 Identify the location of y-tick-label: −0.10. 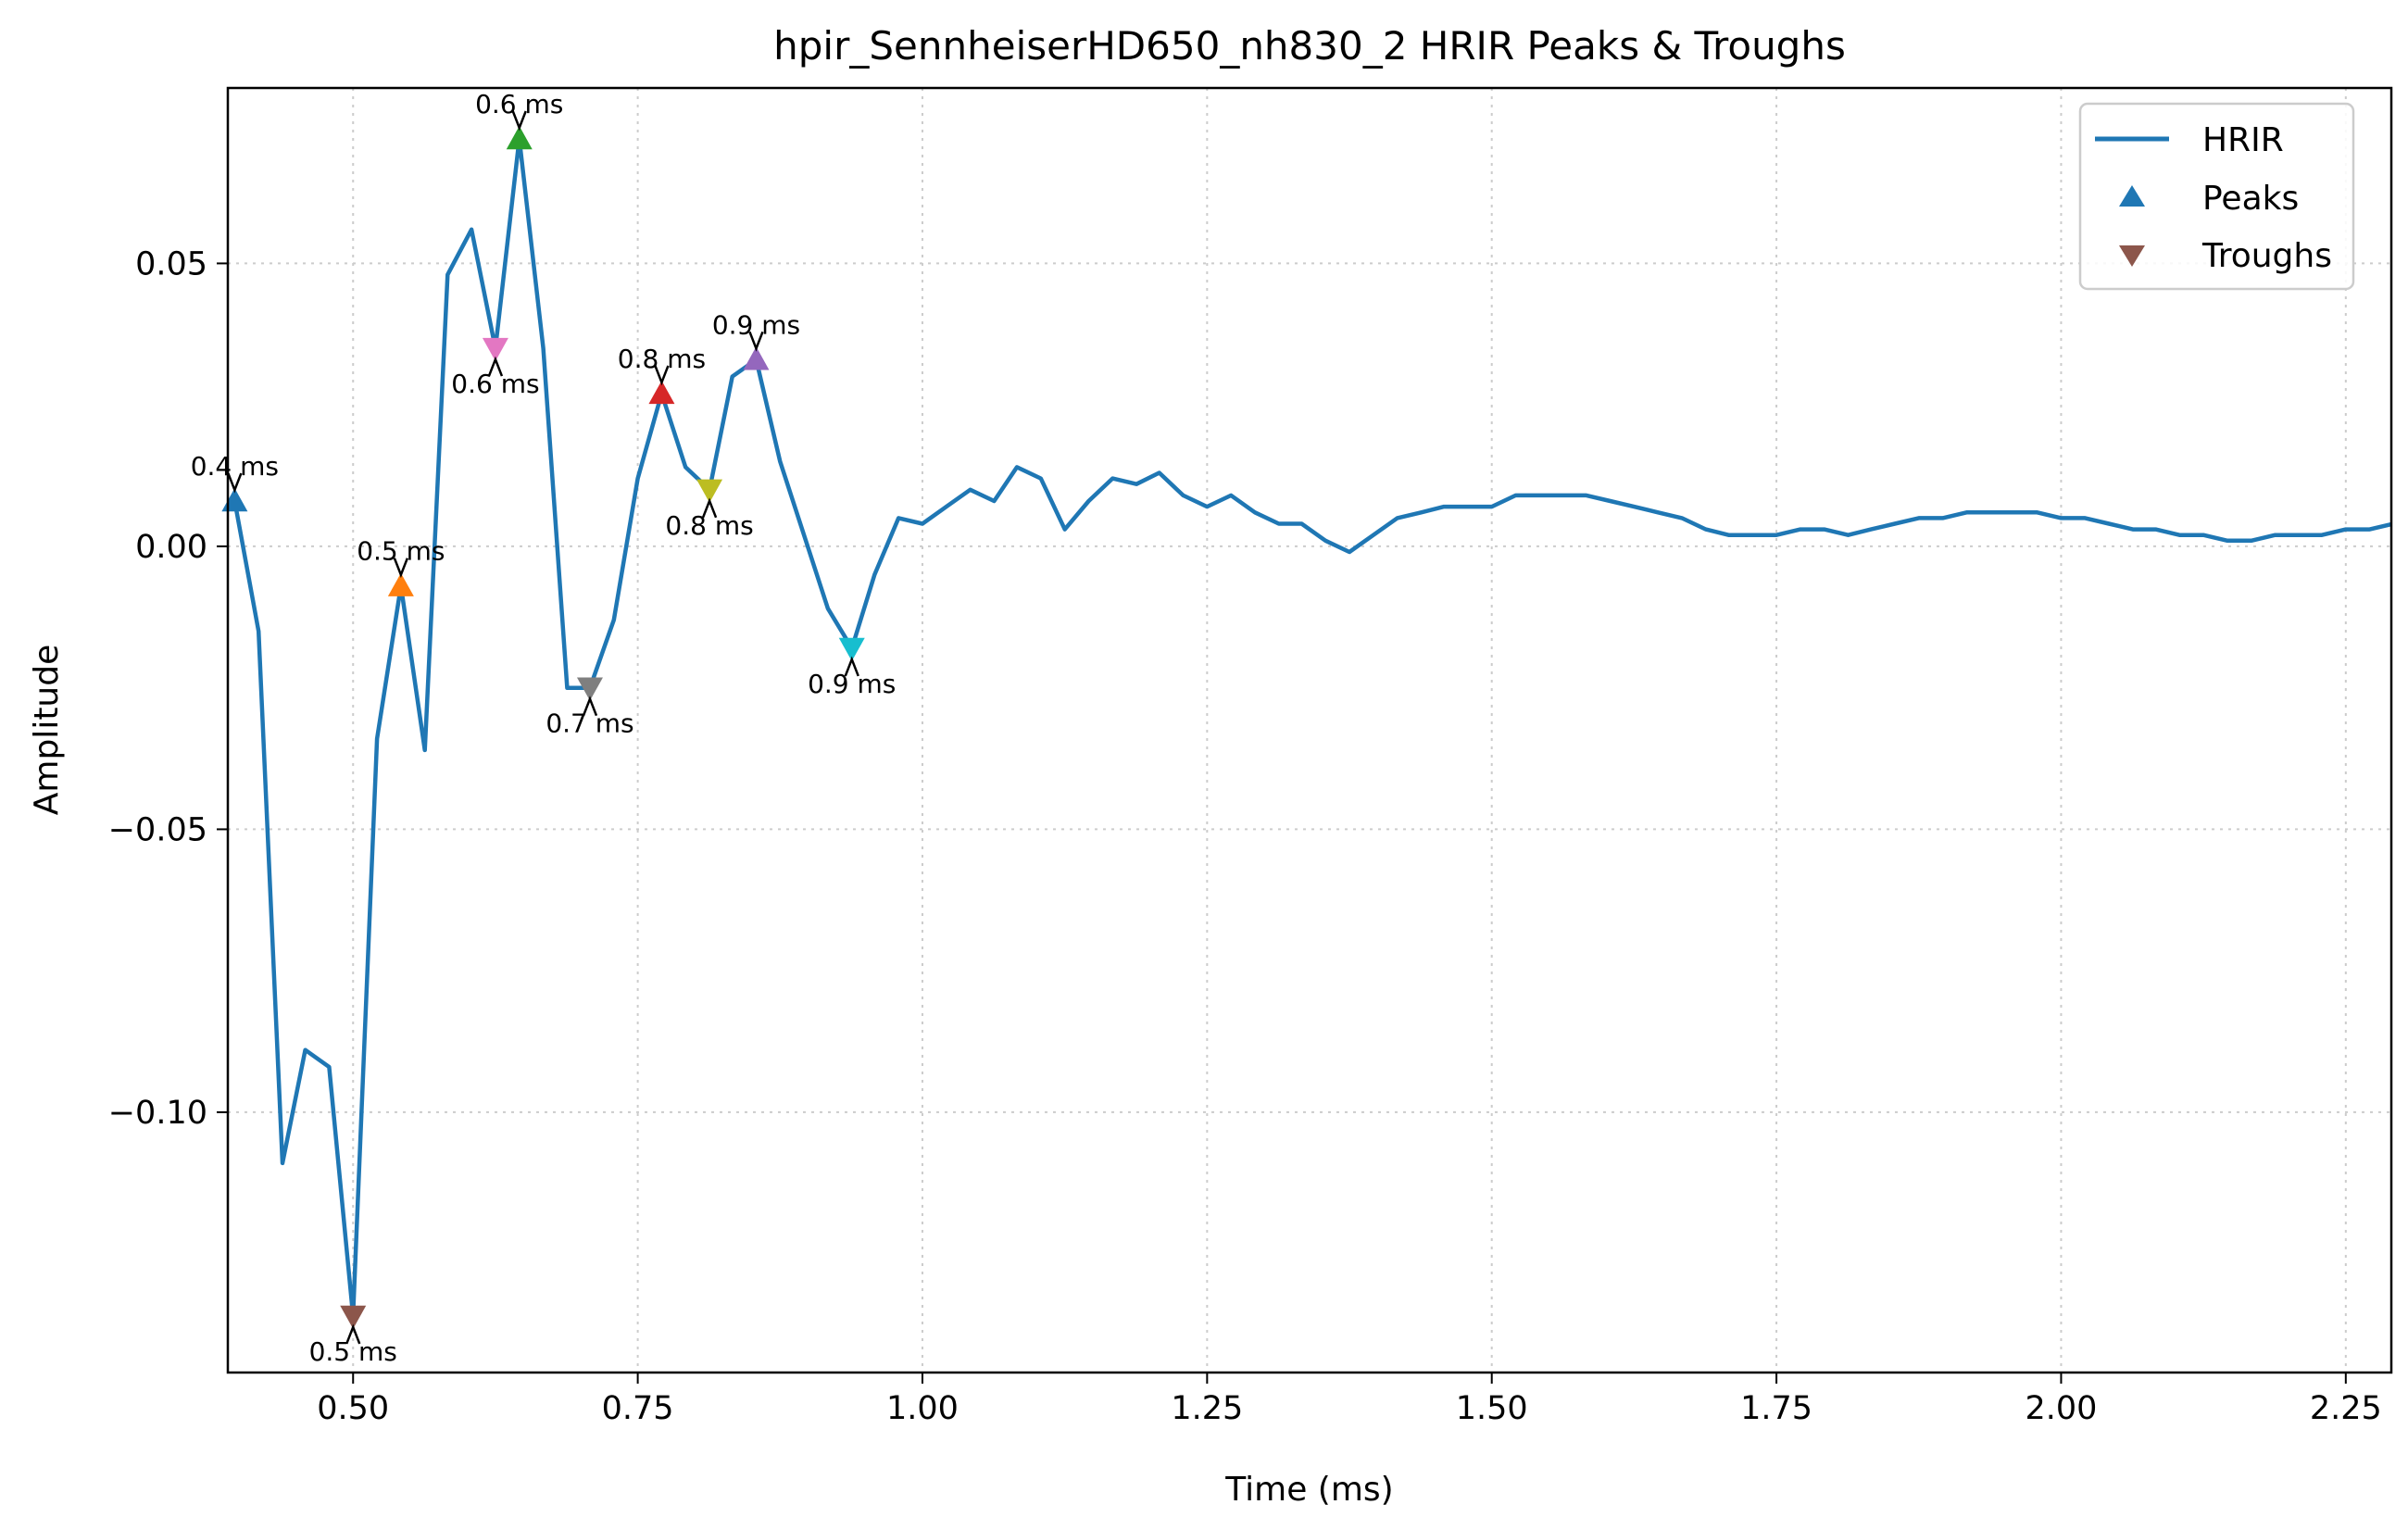
(157, 1113).